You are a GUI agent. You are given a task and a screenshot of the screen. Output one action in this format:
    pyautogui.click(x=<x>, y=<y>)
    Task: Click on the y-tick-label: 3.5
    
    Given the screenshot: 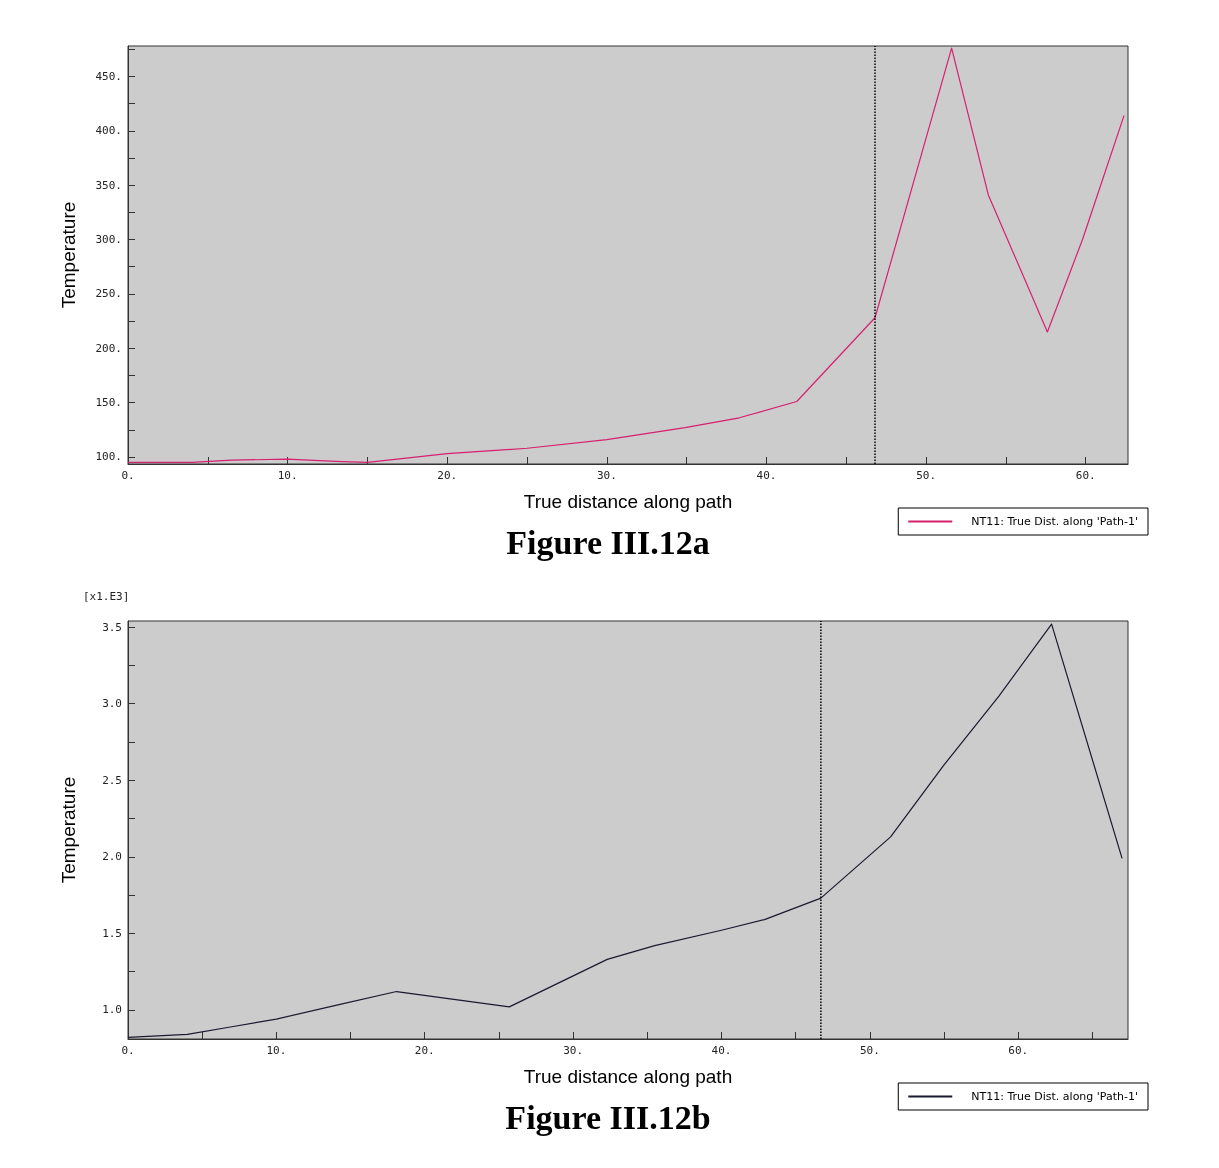 What is the action you would take?
    pyautogui.click(x=112, y=627)
    